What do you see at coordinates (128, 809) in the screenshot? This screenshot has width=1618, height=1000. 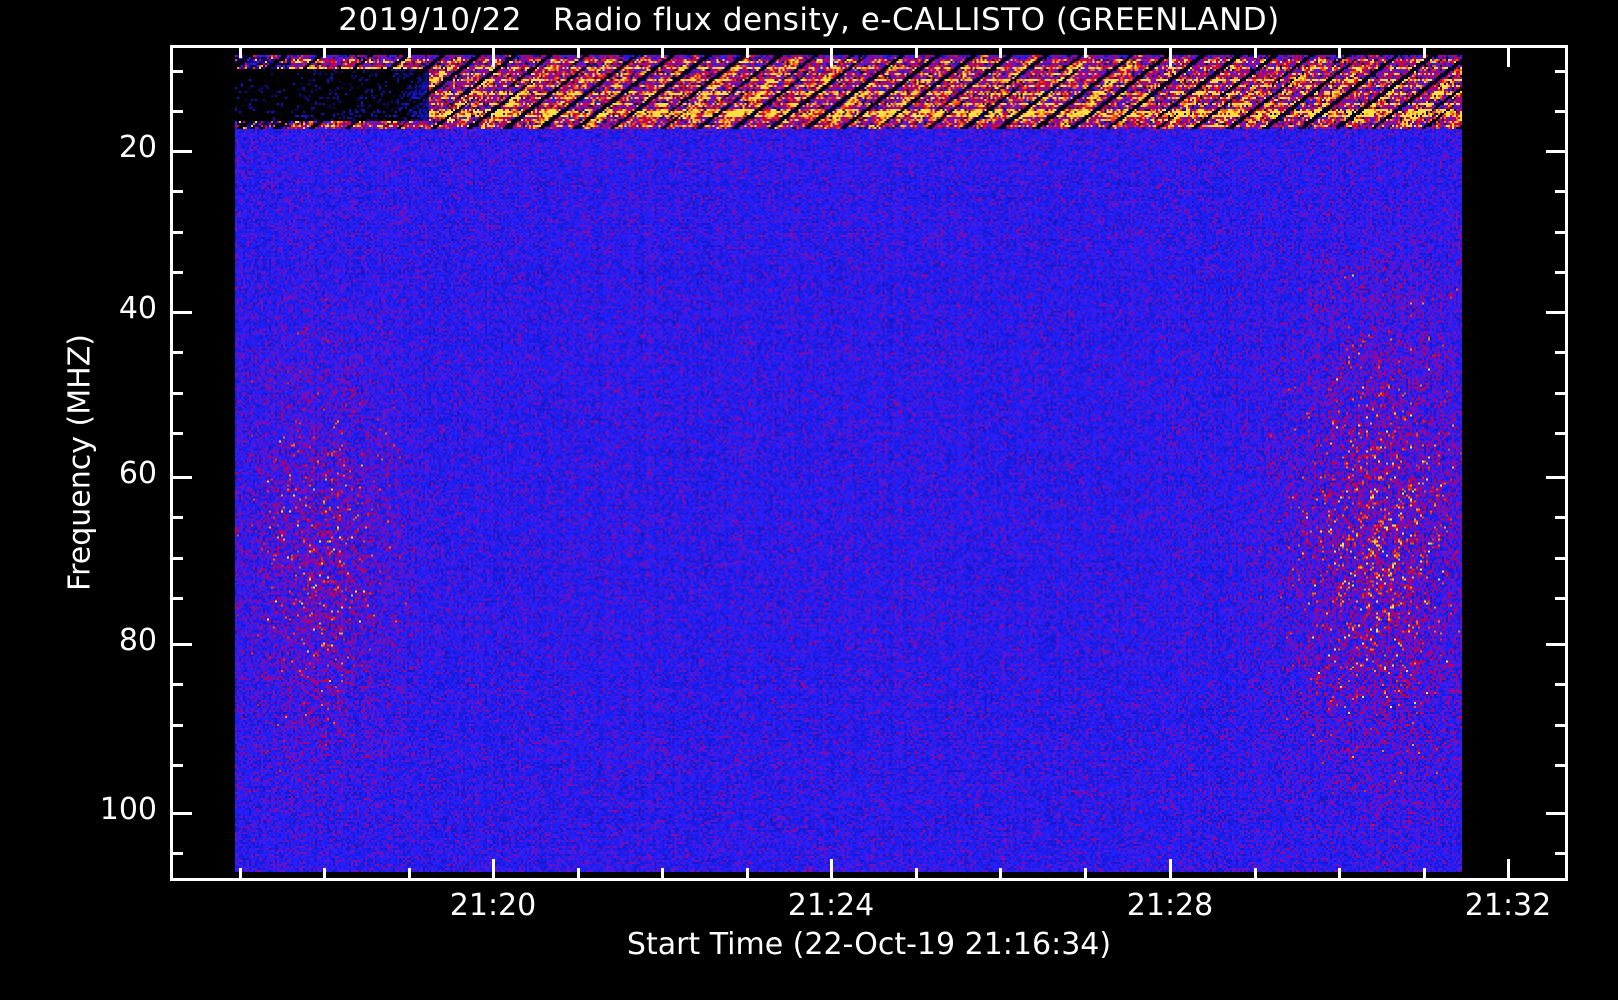 I see `y-tick-label: 100` at bounding box center [128, 809].